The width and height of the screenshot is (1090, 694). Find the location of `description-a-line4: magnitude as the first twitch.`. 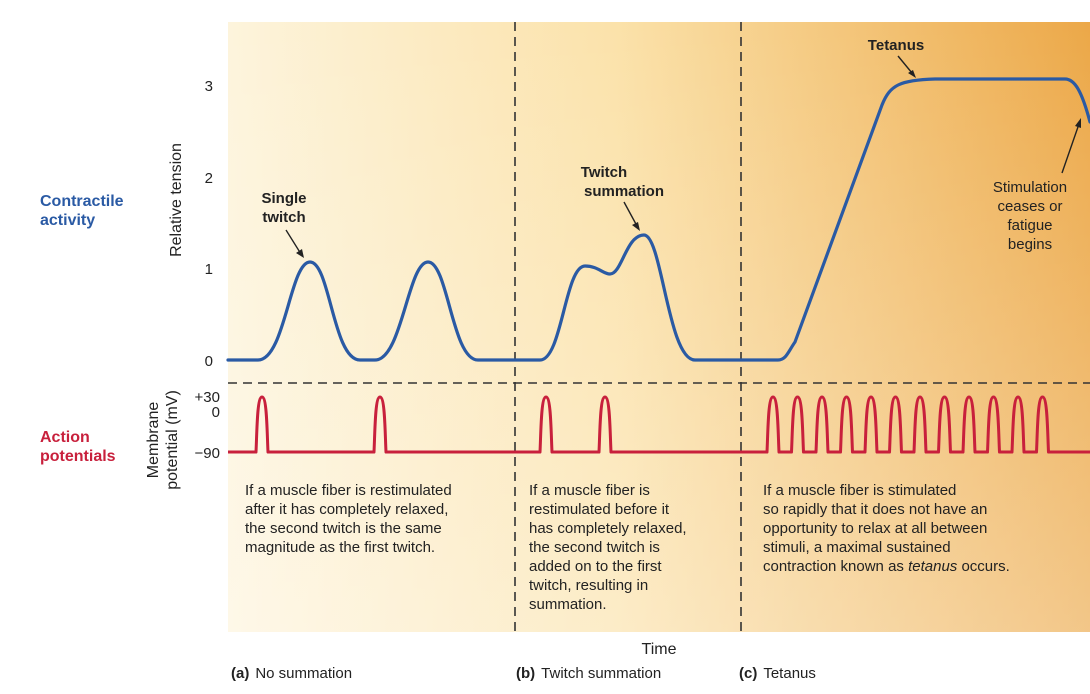

description-a-line4: magnitude as the first twitch. is located at coordinates (340, 547).